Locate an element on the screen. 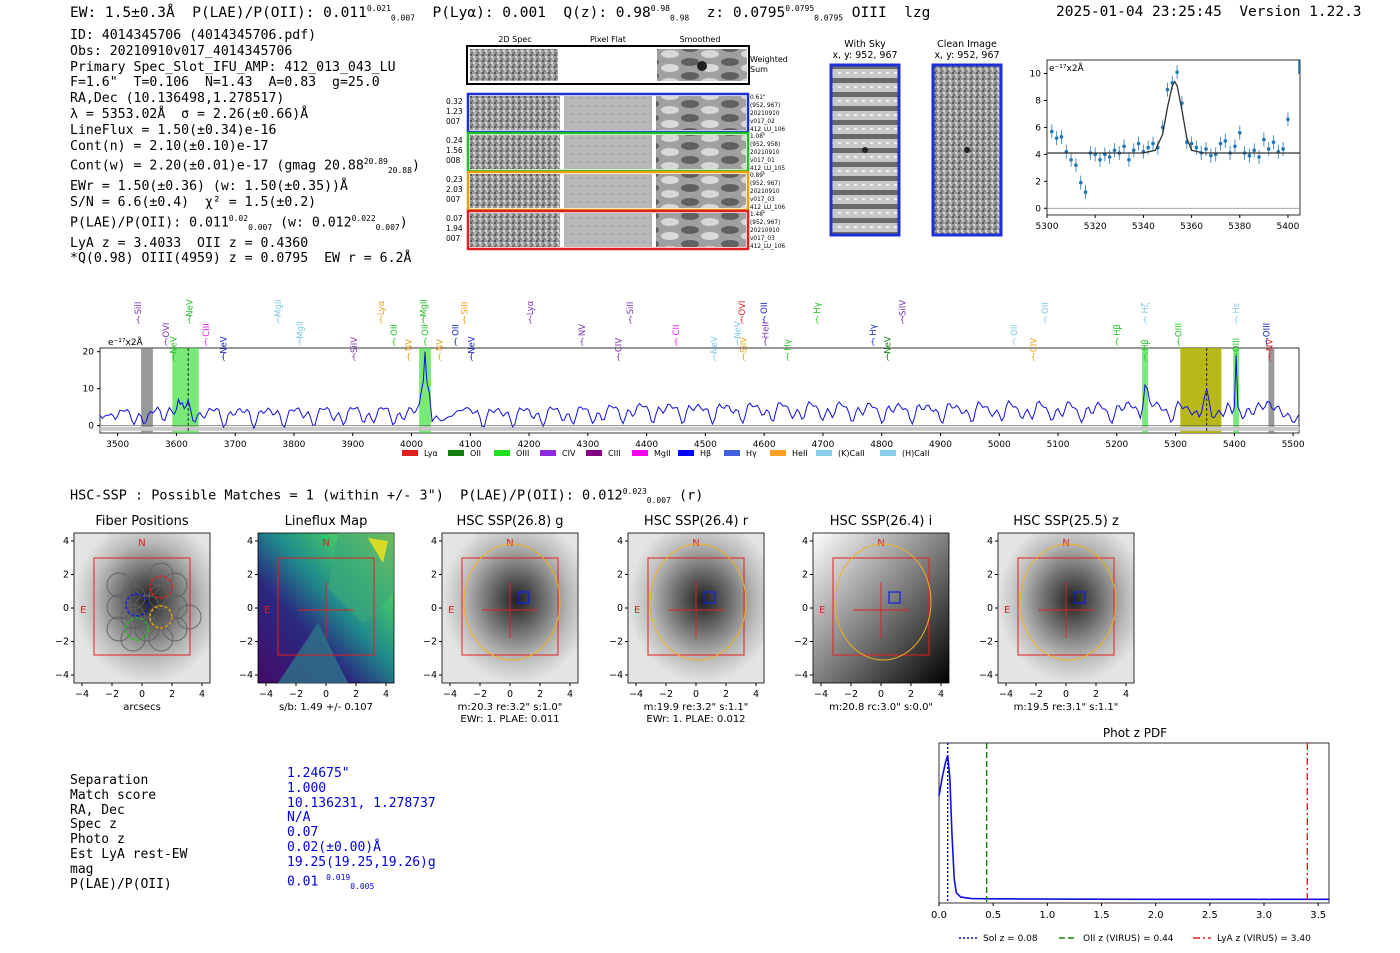 This screenshot has width=1400, height=953. line-label-36: OII is located at coordinates (1046, 308).